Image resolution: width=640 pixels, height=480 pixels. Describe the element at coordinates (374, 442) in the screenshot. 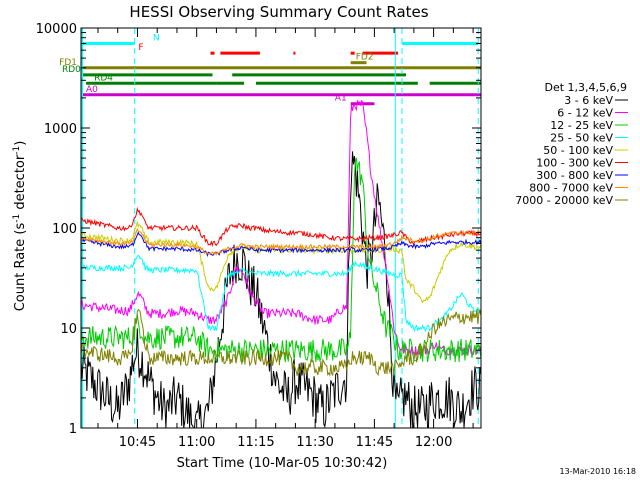

I see `x-tick-label-4: 11:45` at that location.